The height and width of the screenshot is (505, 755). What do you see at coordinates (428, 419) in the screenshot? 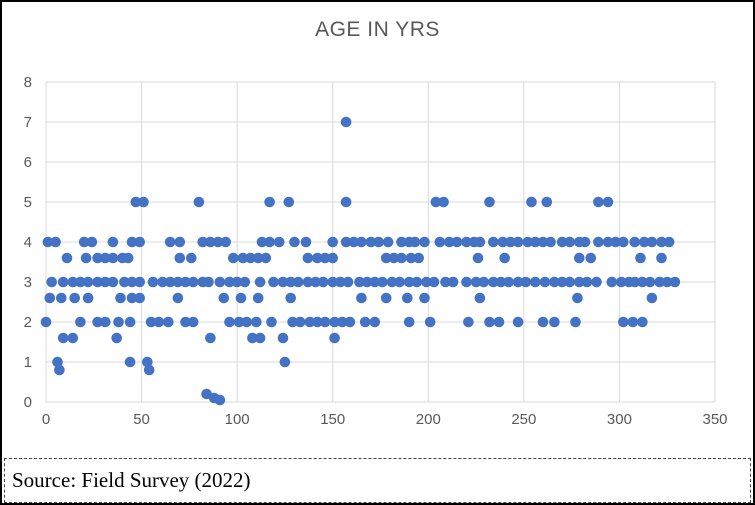
I see `x-tick-label: 200` at bounding box center [428, 419].